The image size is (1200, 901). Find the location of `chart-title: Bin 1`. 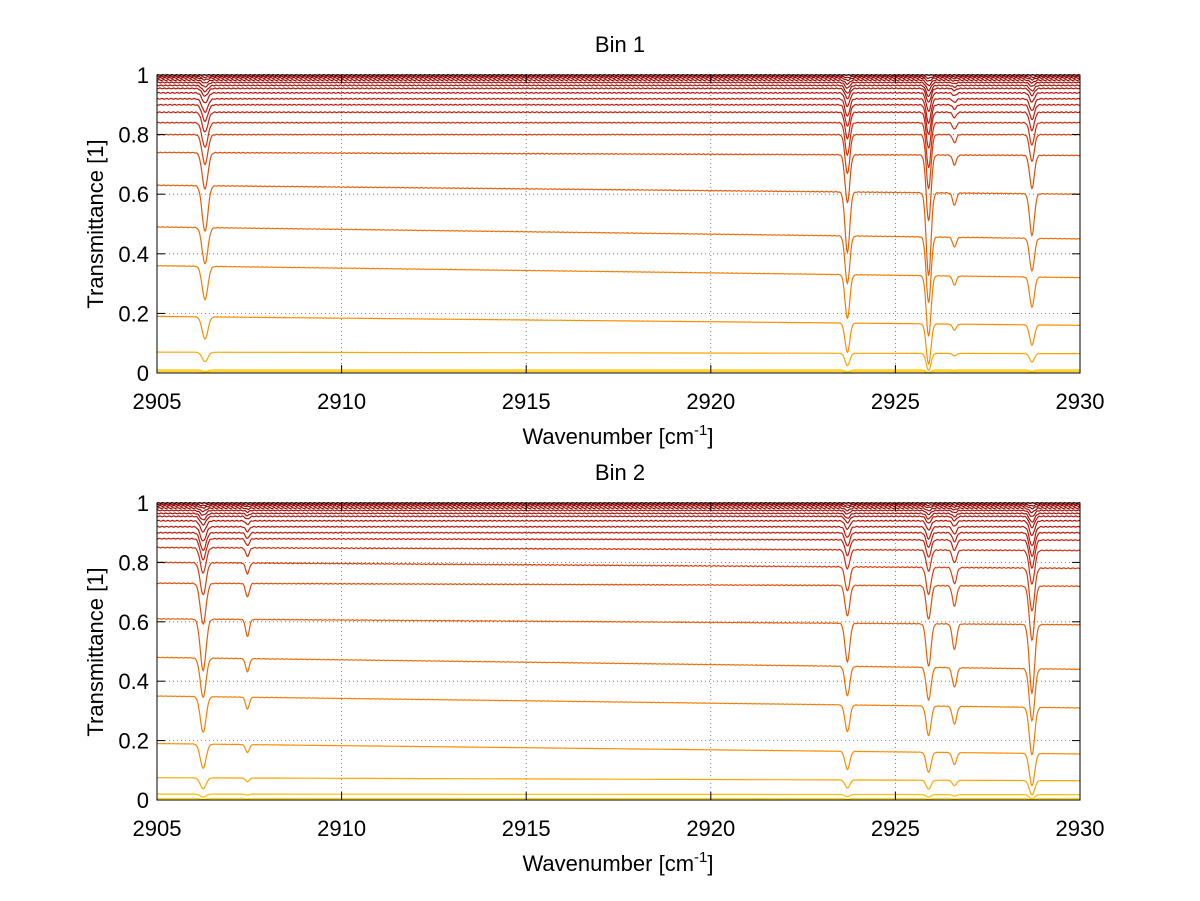

chart-title: Bin 1 is located at coordinates (620, 44).